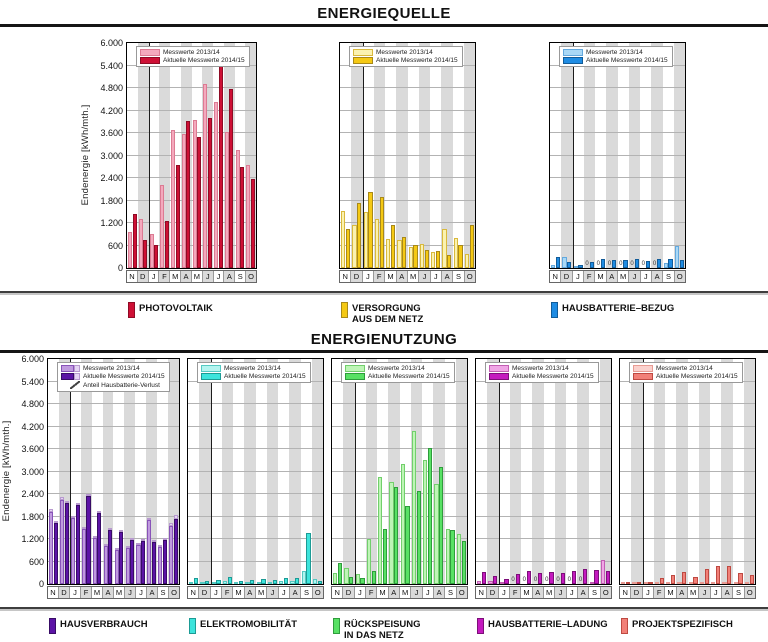  Describe the element at coordinates (388, 314) in the screenshot. I see `category-label-versorgung-netz: VERSORGUNG AUS DEM NETZ` at that location.